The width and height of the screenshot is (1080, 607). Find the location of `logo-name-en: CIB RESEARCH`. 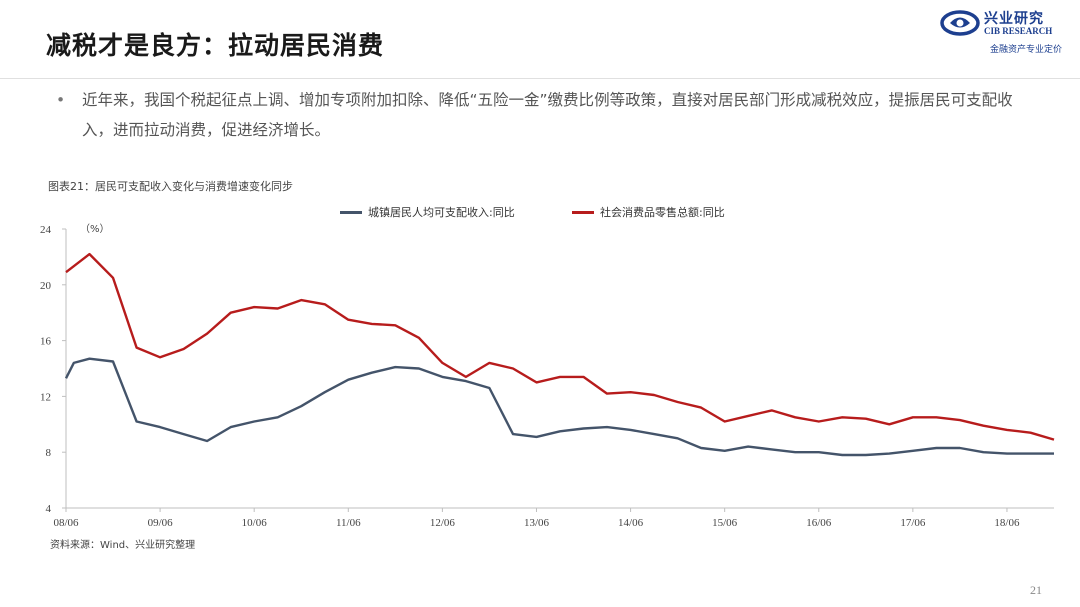

logo-name-en: CIB RESEARCH is located at coordinates (1018, 31).